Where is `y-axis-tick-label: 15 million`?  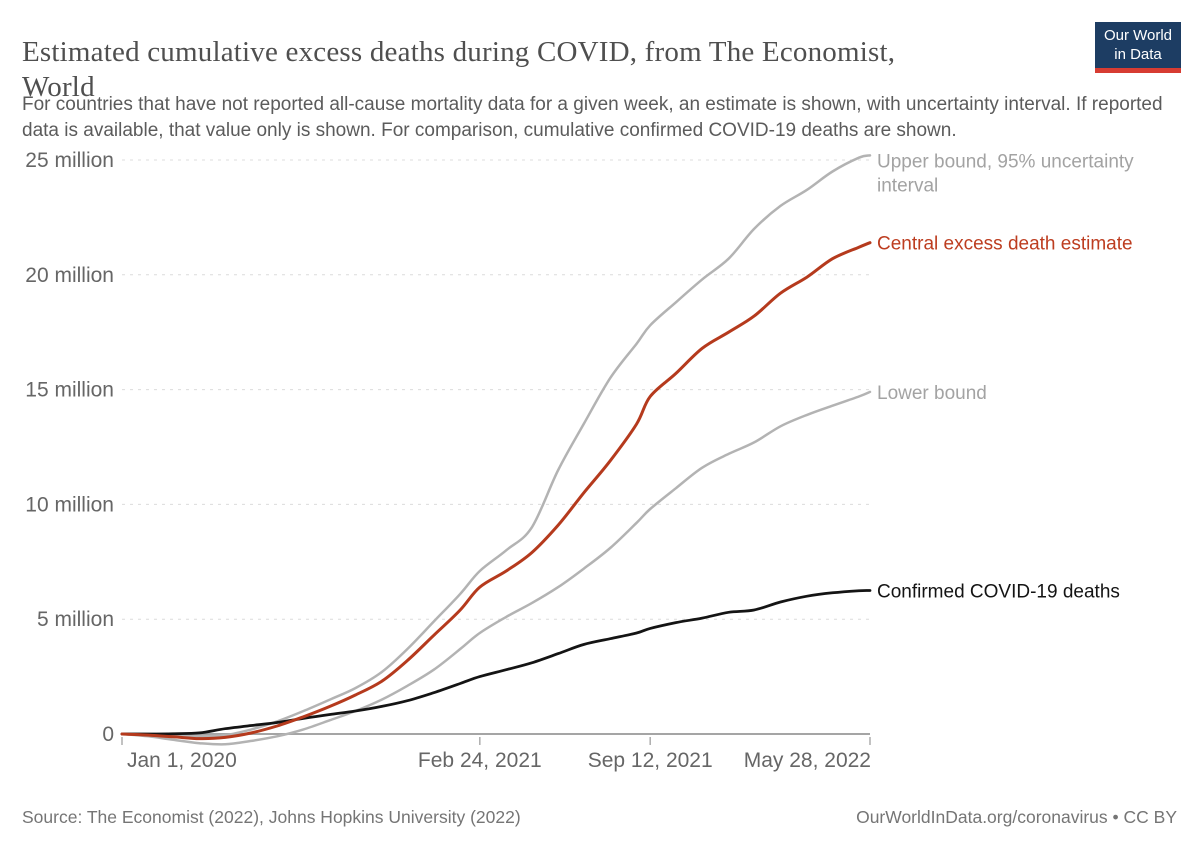 y-axis-tick-label: 15 million is located at coordinates (69, 390).